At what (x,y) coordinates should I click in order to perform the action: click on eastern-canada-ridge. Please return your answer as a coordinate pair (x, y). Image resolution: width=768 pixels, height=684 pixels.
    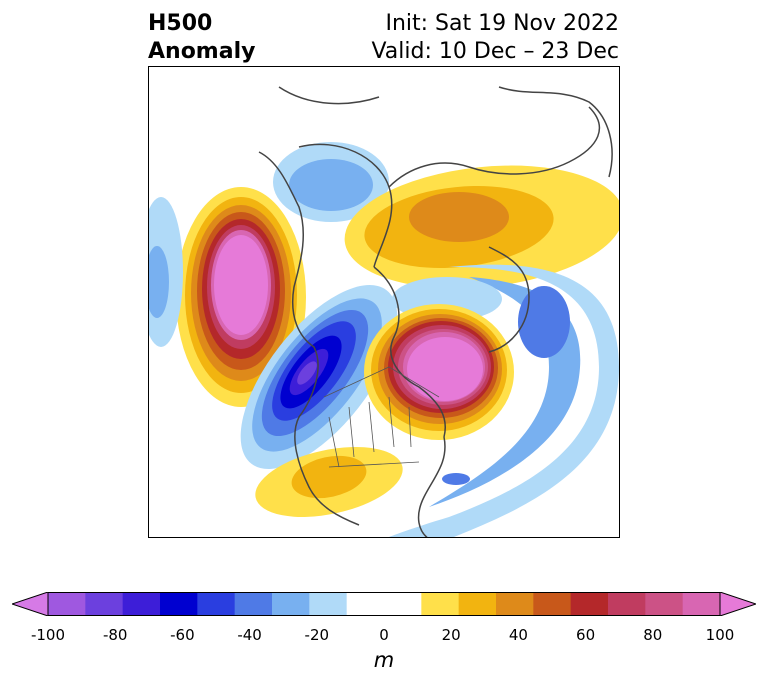
    Looking at the image, I should click on (439, 372).